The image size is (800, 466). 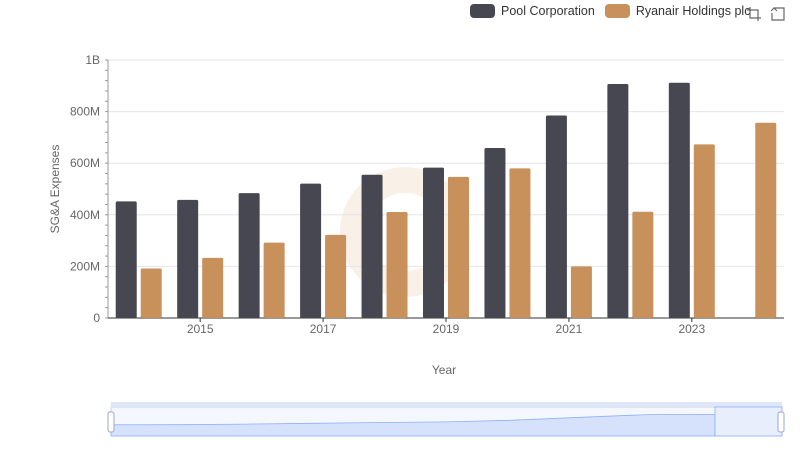 I want to click on x-tick-label: 2017, so click(x=323, y=329).